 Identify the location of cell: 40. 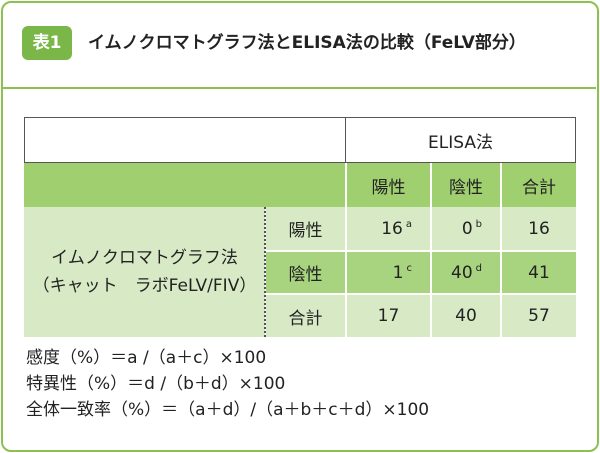
(465, 315).